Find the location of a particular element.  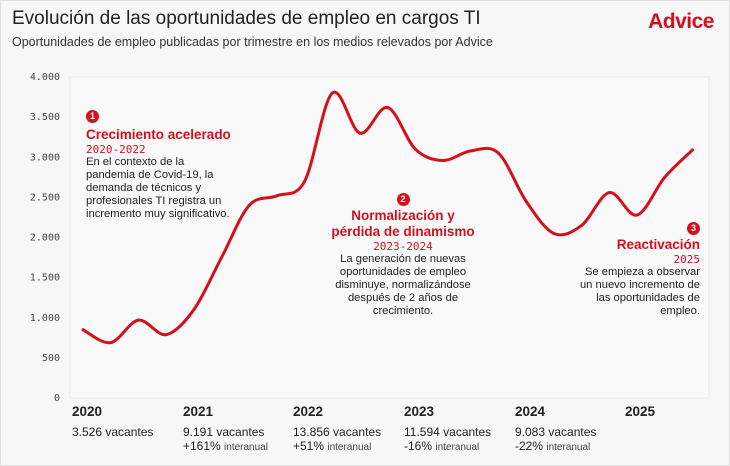

advice-logo: Advice is located at coordinates (681, 21).